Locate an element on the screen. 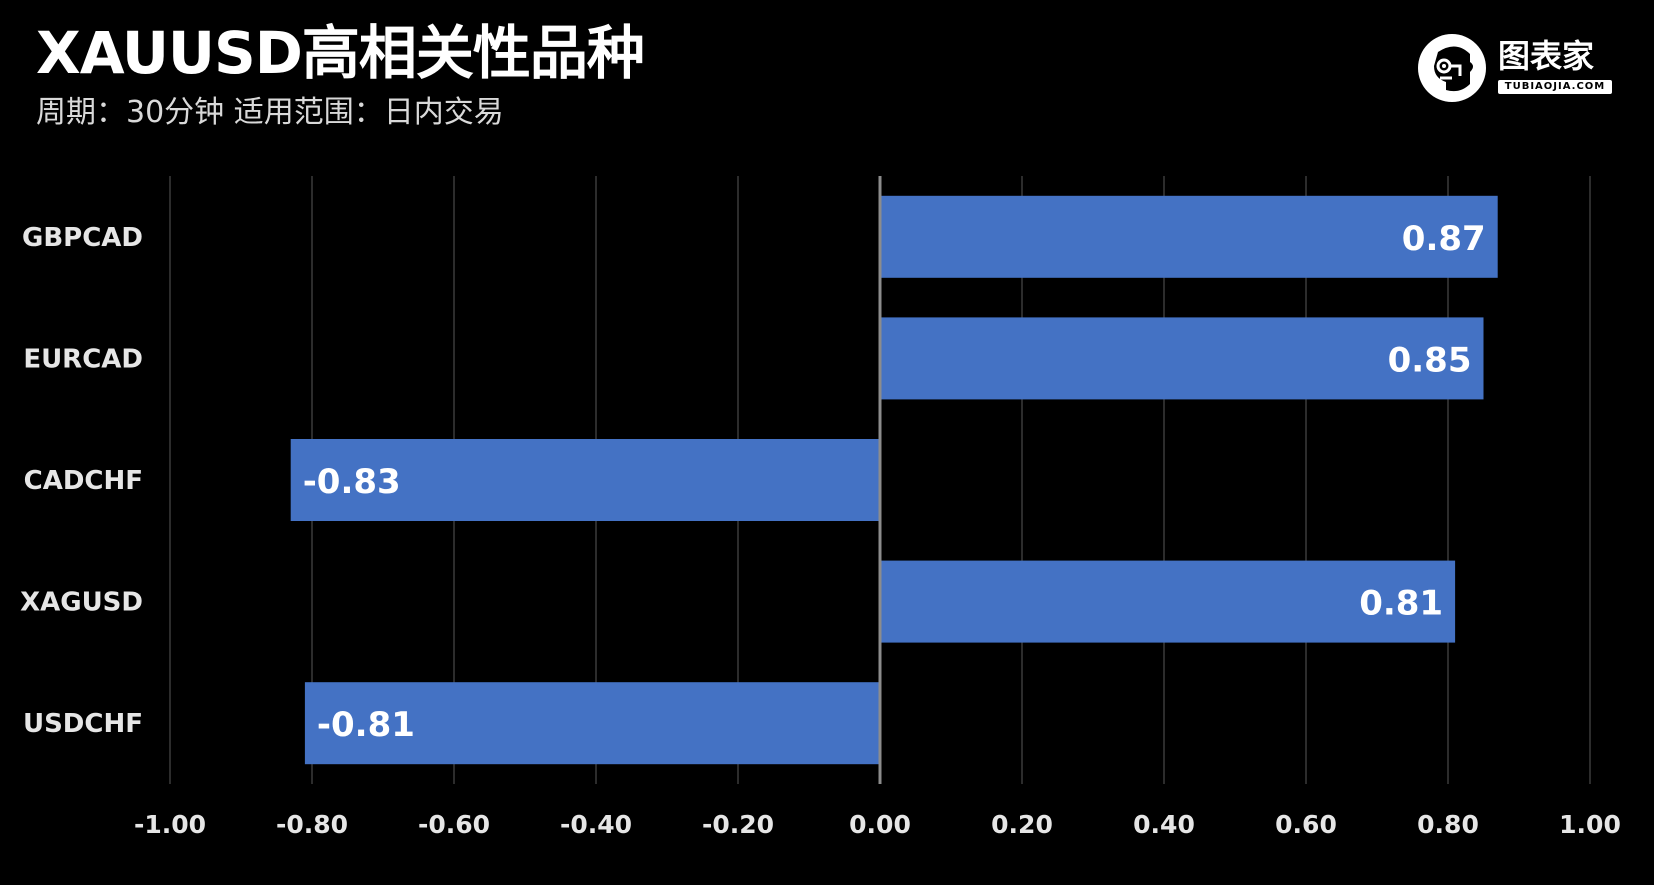 The image size is (1654, 885). robot-head-icon is located at coordinates (1452, 68).